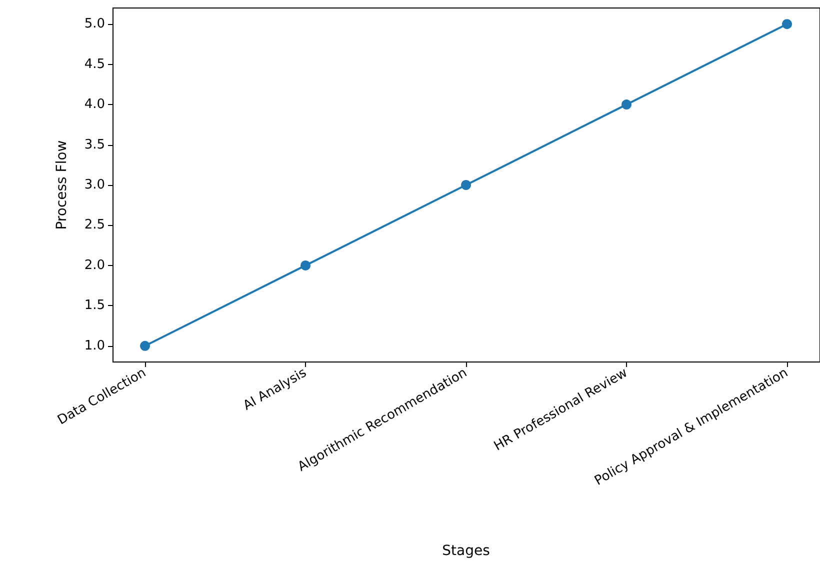  What do you see at coordinates (94, 64) in the screenshot?
I see `y-tick-label: 4.5` at bounding box center [94, 64].